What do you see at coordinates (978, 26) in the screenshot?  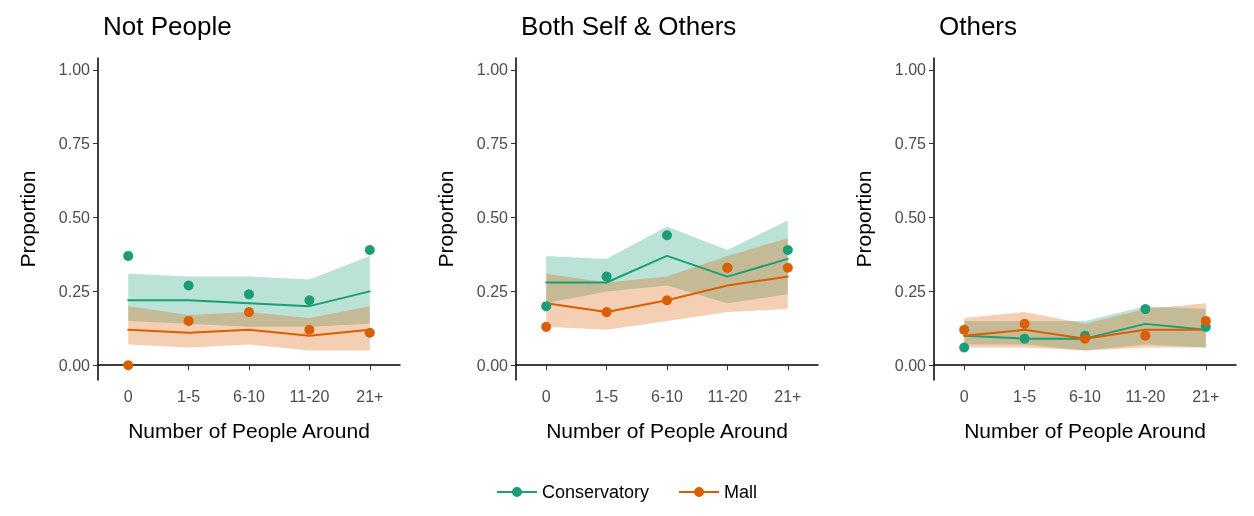 I see `chart-title: Others` at bounding box center [978, 26].